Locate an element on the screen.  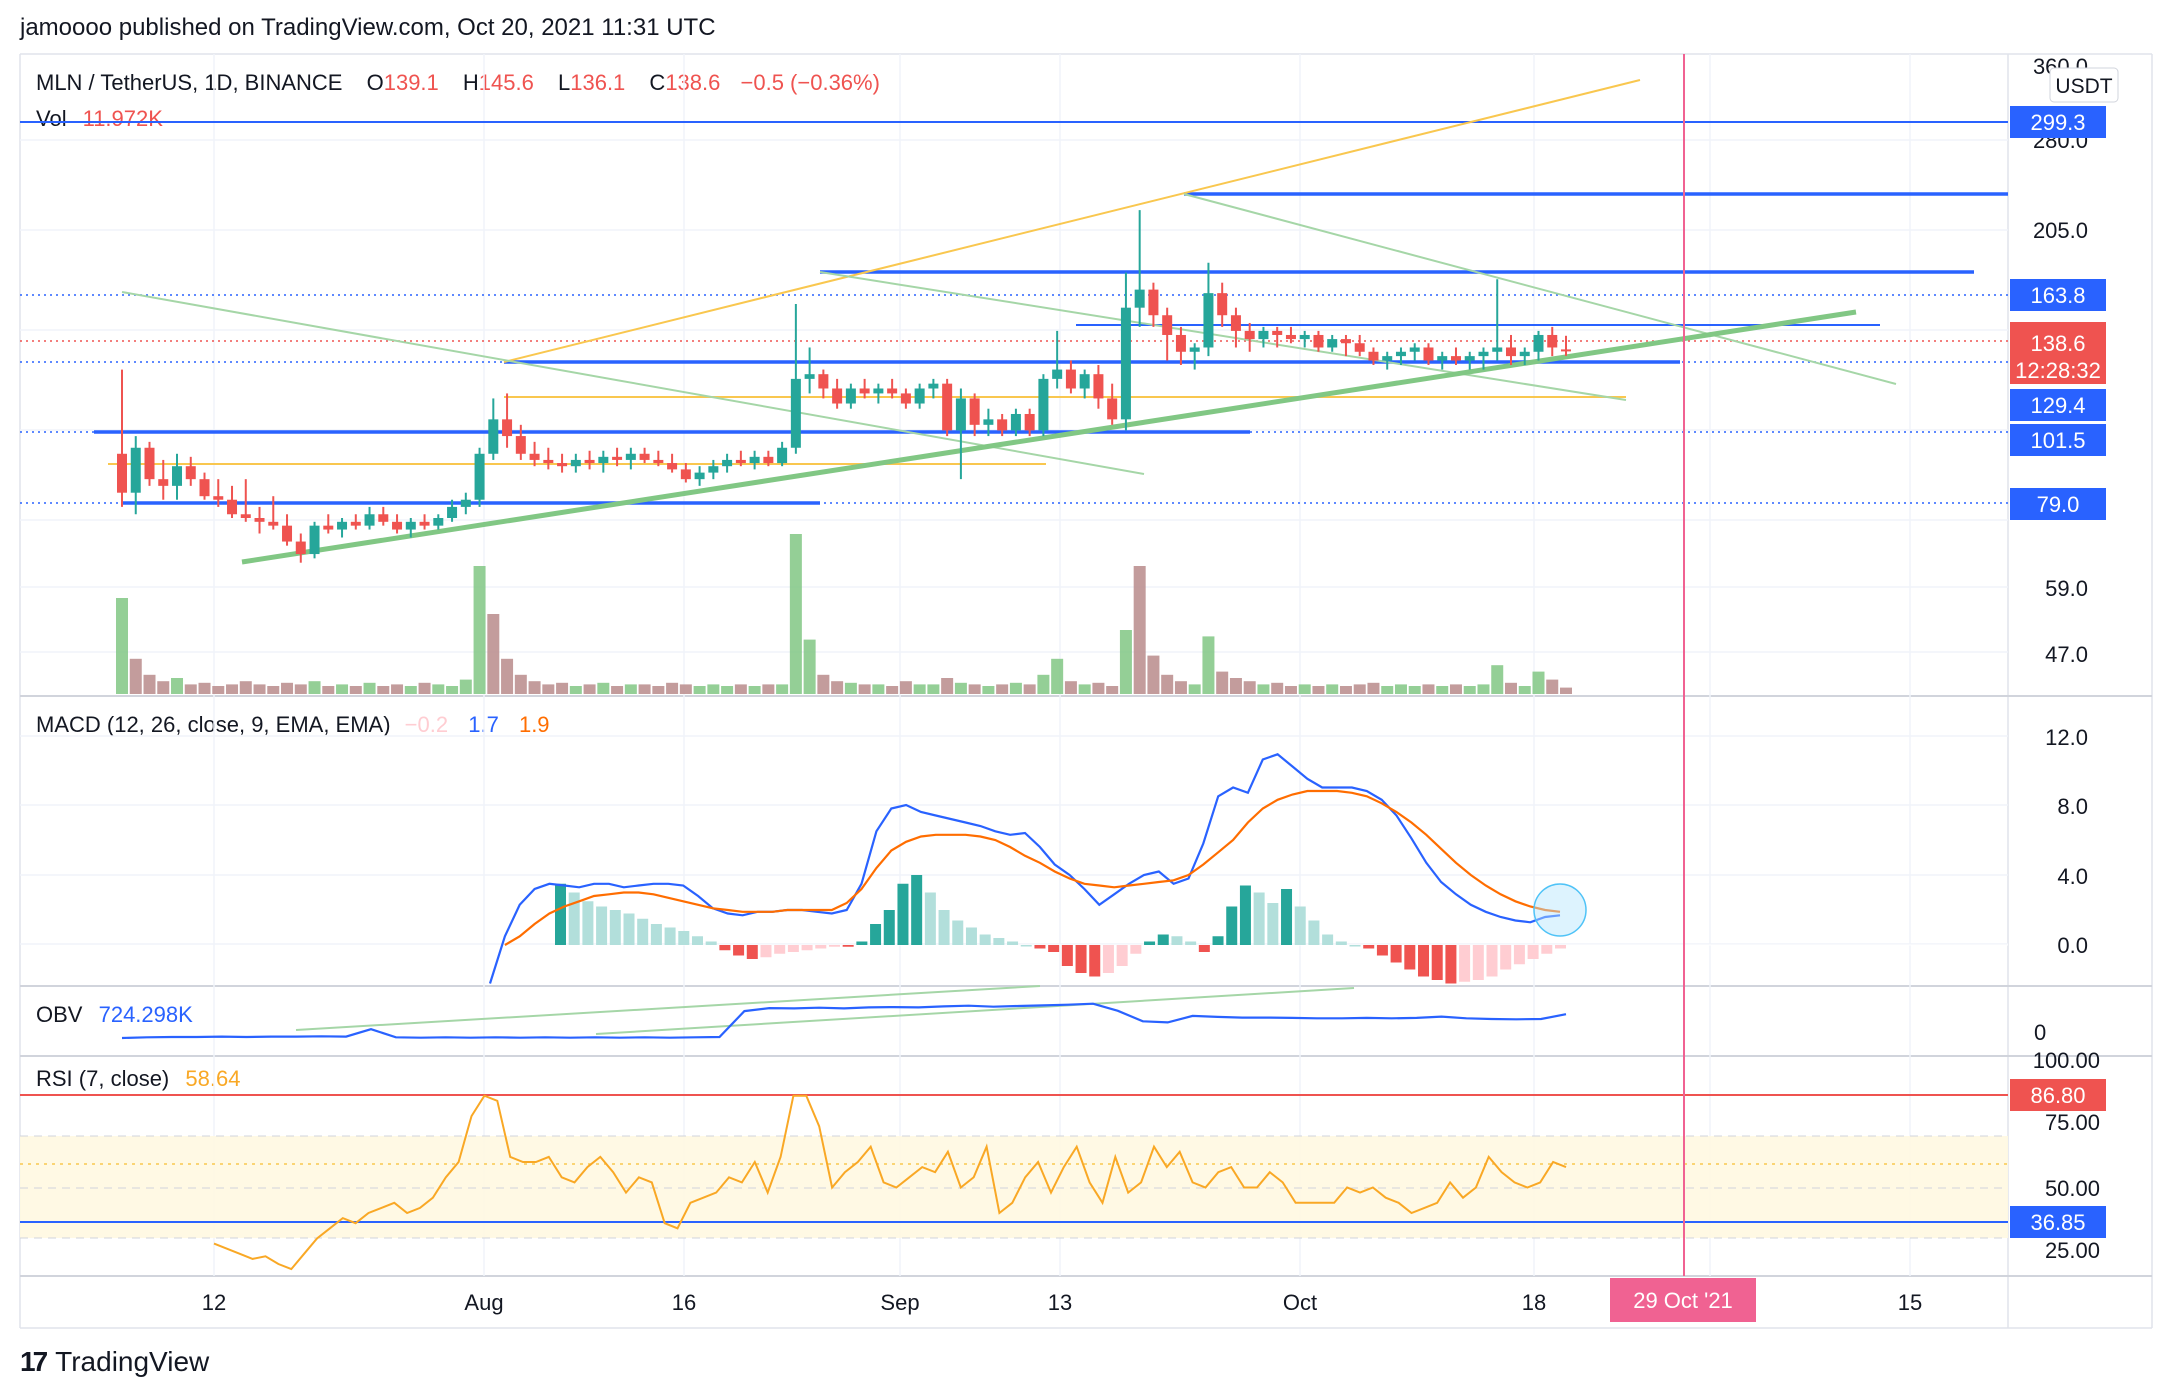
time-tick-label: 13 is located at coordinates (1060, 1302).